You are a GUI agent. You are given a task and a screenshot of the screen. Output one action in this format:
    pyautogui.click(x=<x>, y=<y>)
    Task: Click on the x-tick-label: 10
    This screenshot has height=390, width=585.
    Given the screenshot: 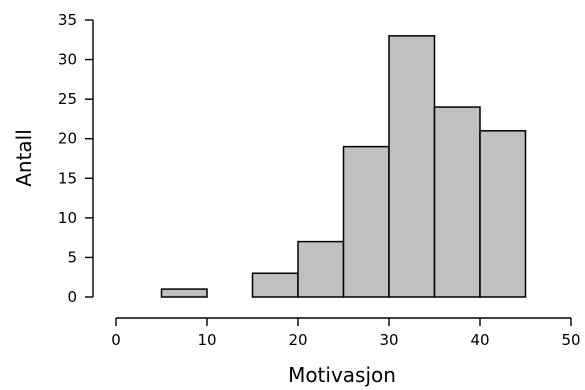 What is the action you would take?
    pyautogui.click(x=206, y=340)
    